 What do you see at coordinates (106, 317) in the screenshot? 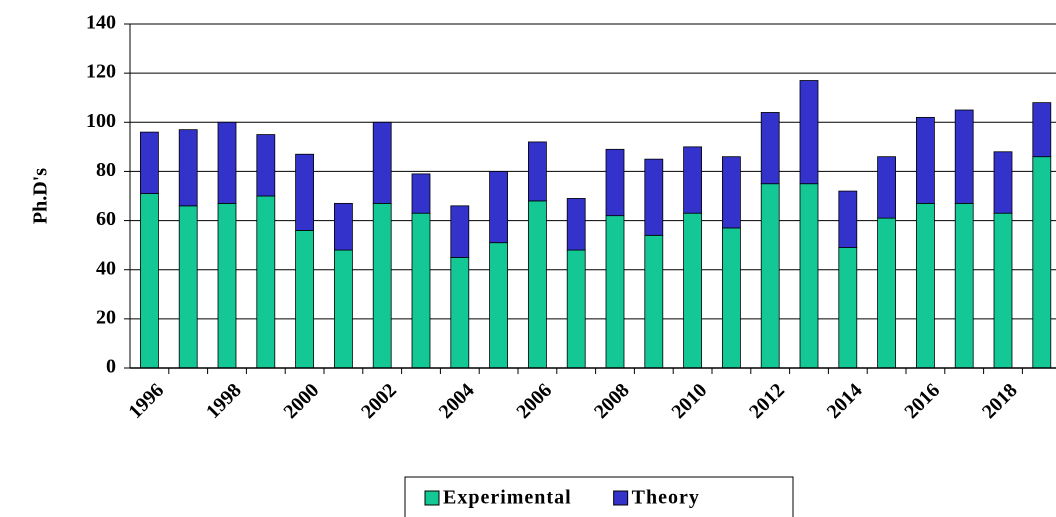
I see `y-tick-label: 20` at bounding box center [106, 317].